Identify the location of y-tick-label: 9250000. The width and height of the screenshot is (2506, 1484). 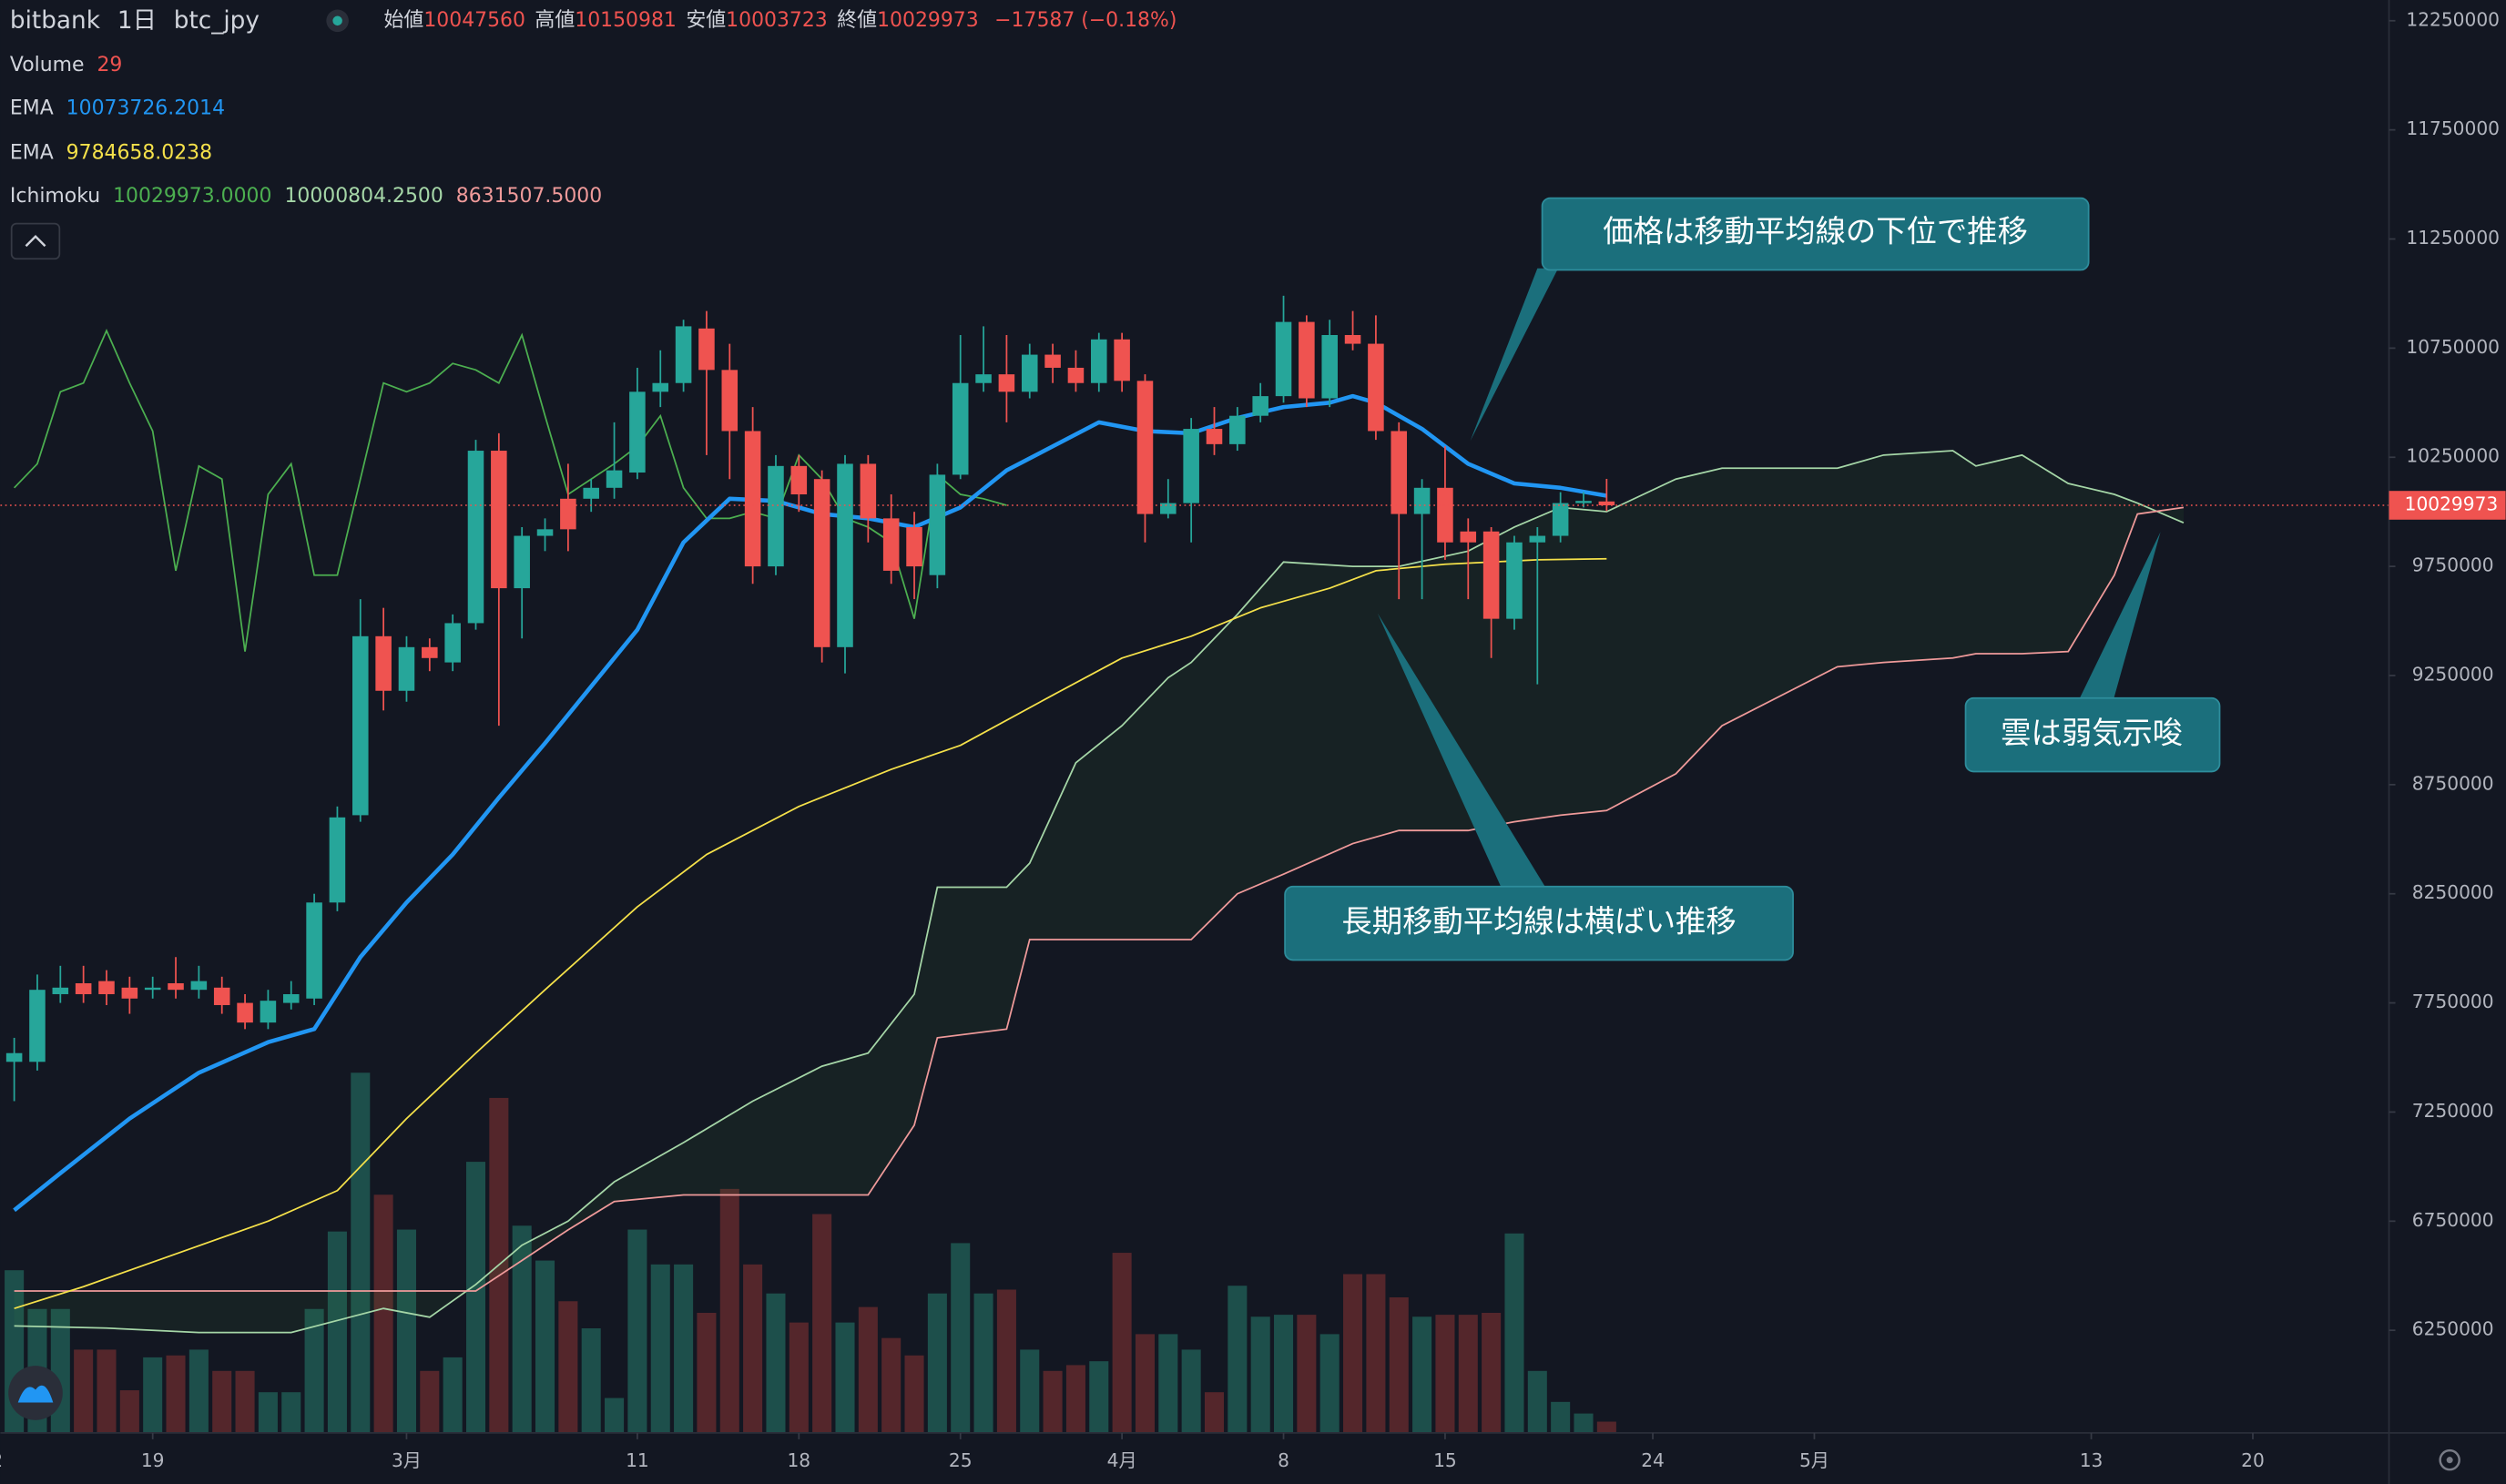
(2453, 674).